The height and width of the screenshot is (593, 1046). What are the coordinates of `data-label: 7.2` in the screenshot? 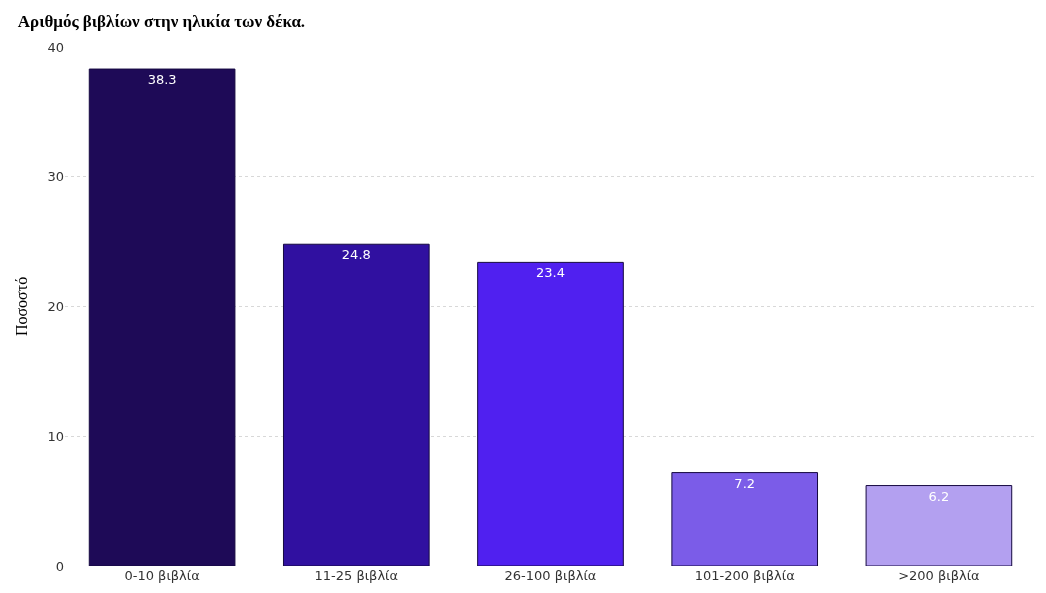 It's located at (745, 483).